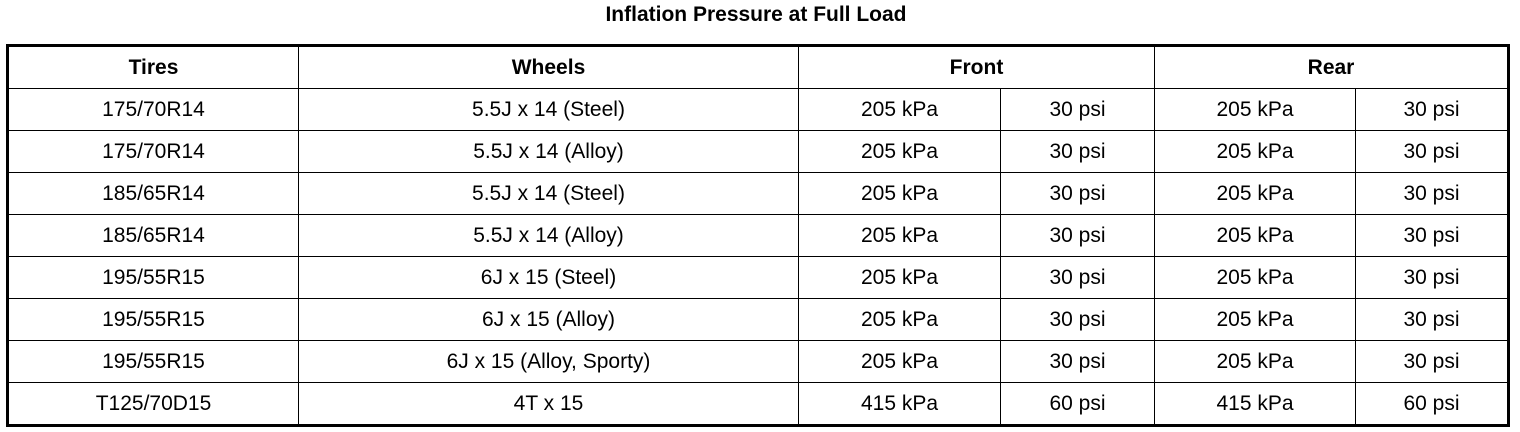 This screenshot has height=432, width=1520. I want to click on table-cell: 6J x 15 (Steel), so click(548, 277).